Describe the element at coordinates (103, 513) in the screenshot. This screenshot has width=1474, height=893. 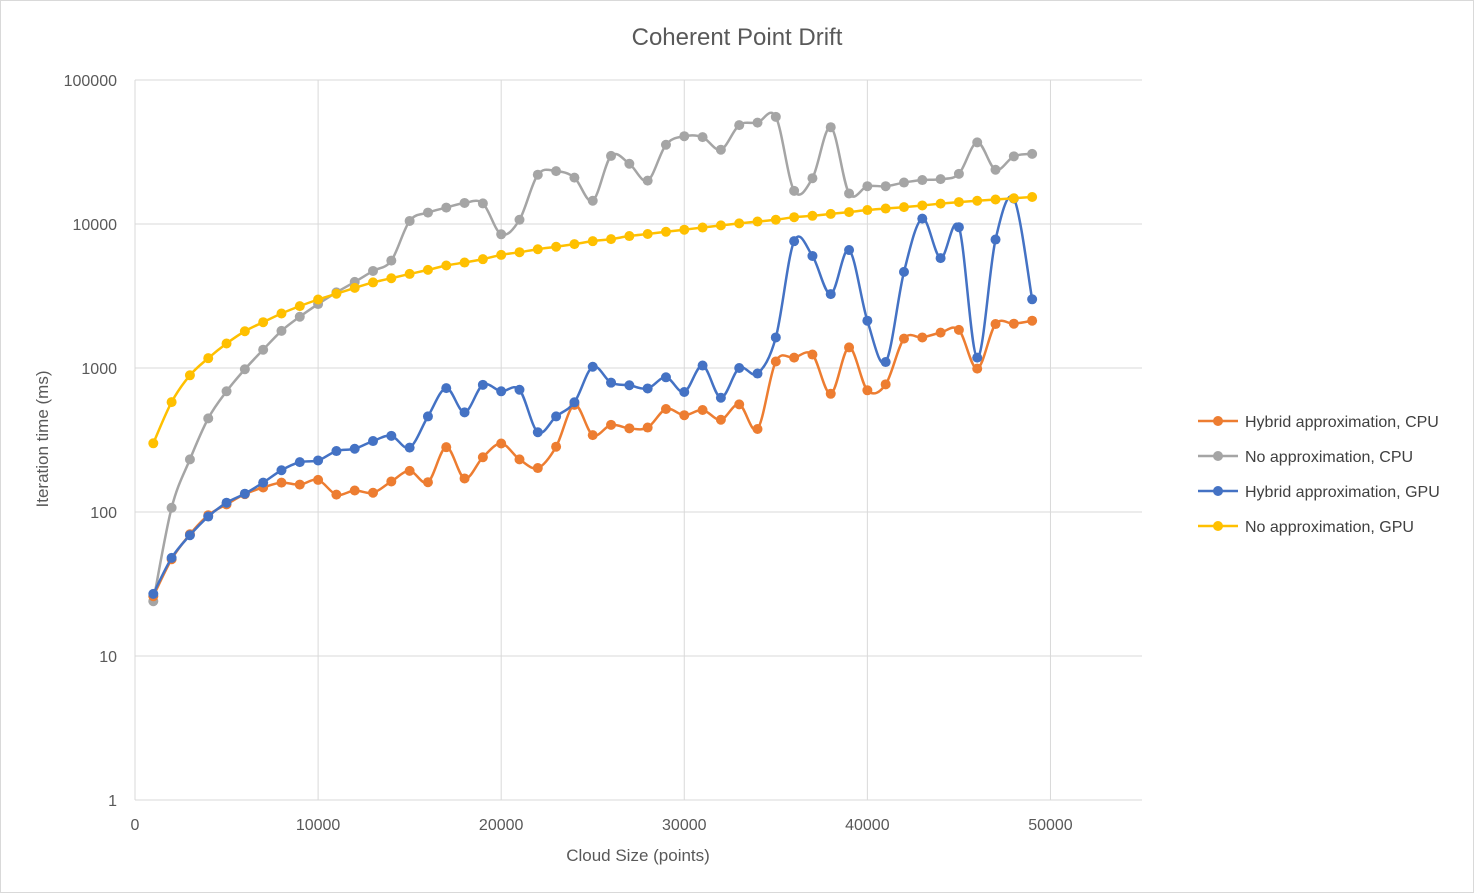
I see `y-tick-label: 100` at that location.